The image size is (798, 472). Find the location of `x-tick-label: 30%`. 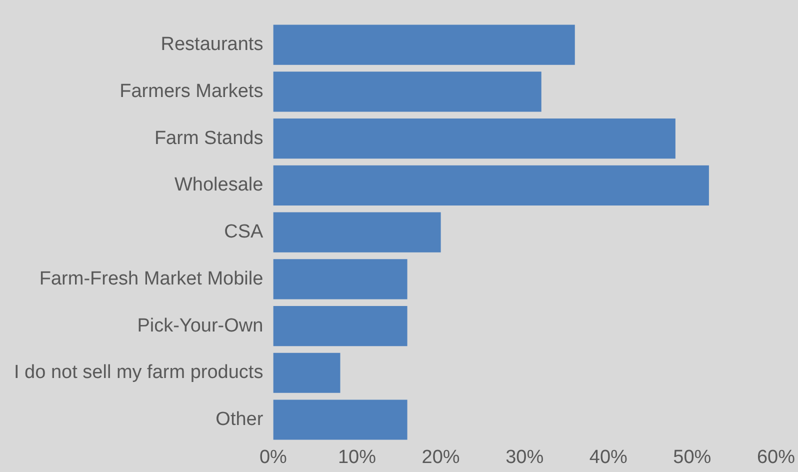

x-tick-label: 30% is located at coordinates (525, 457).